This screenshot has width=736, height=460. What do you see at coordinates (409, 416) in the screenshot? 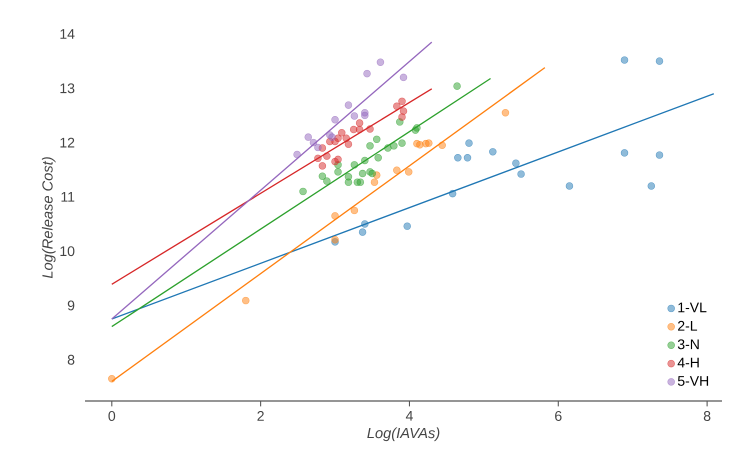
I see `x-tick-label: 4` at bounding box center [409, 416].